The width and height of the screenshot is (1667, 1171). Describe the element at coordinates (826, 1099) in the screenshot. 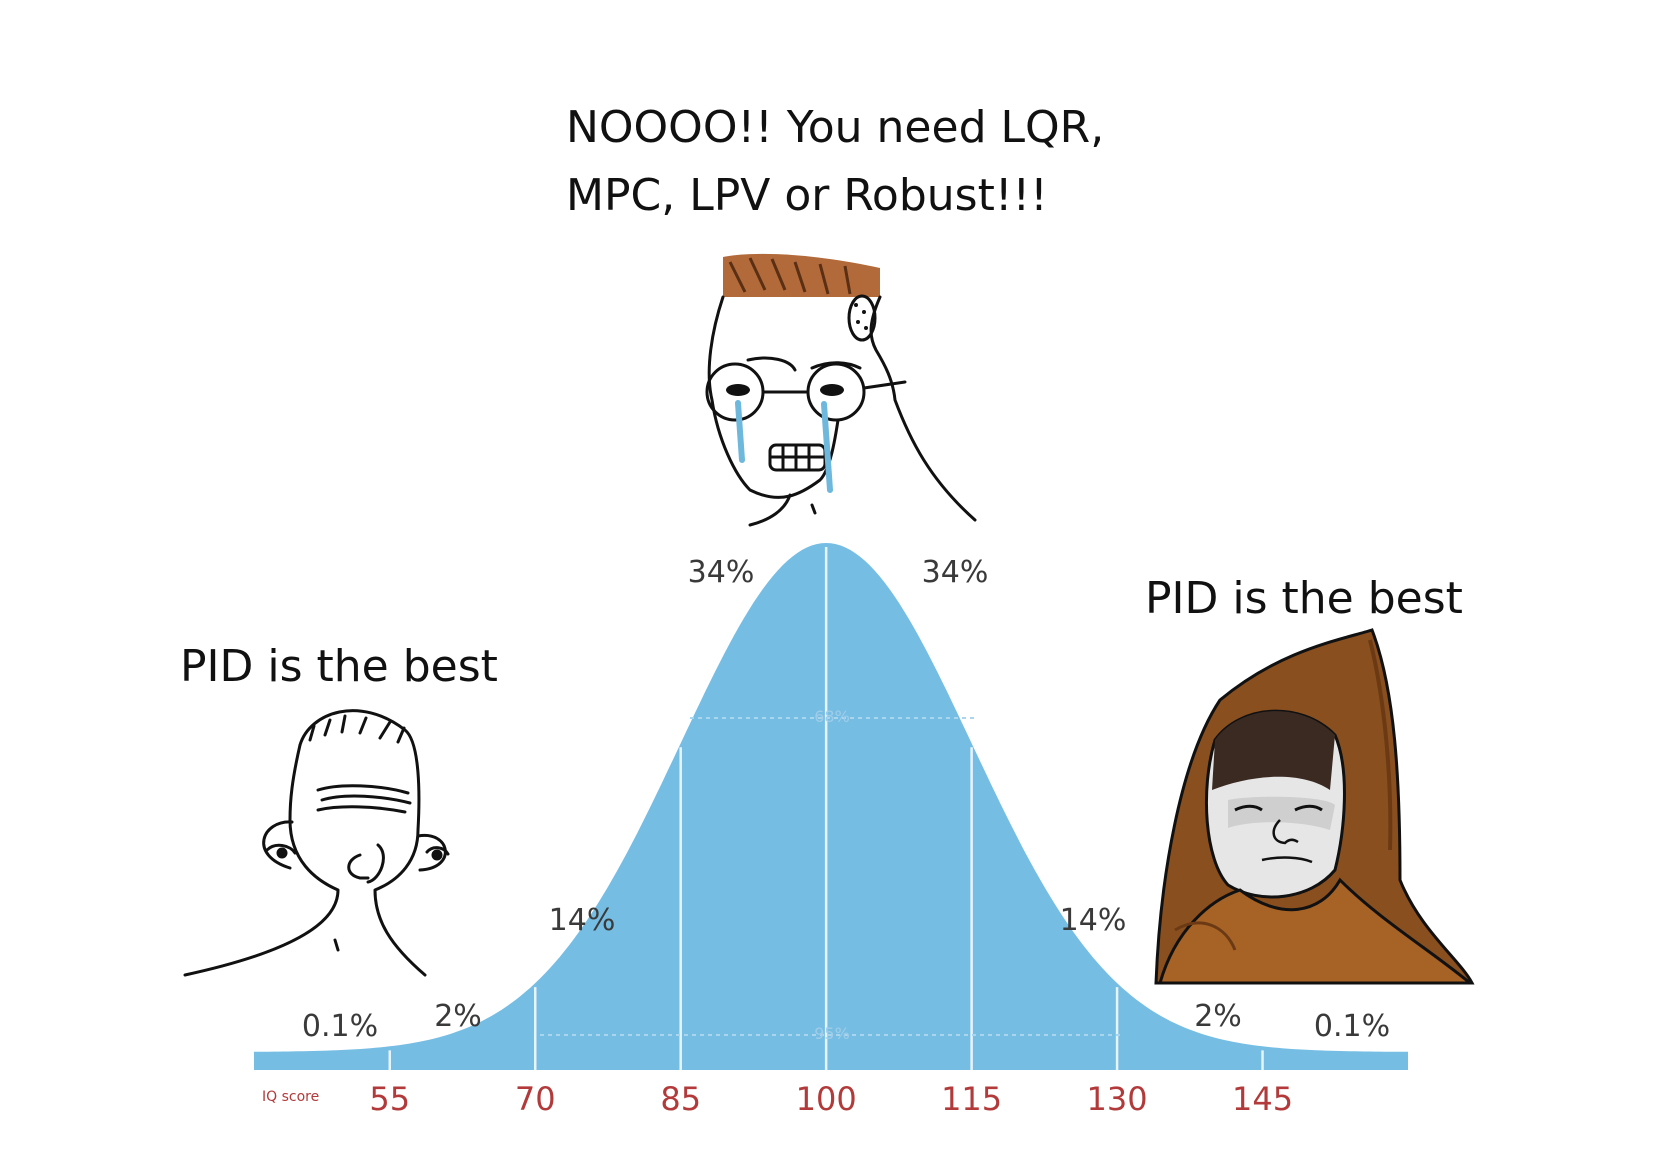

I see `x-tick-label: 100` at that location.